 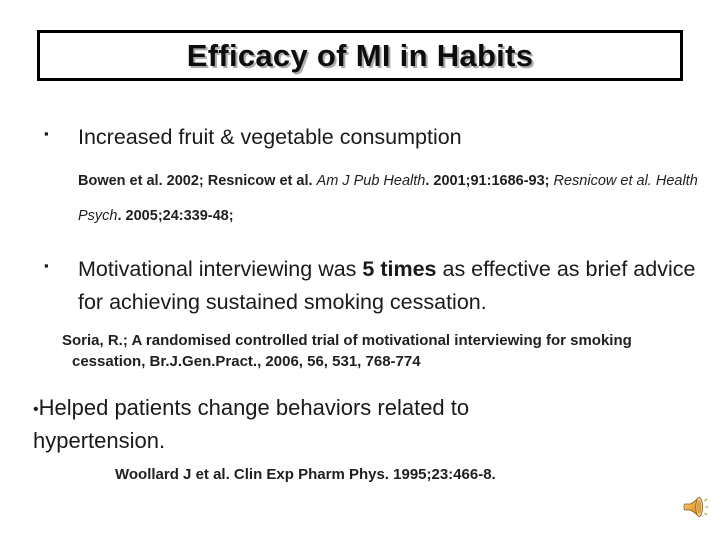 I want to click on audio-speaker-icon, so click(x=695, y=507).